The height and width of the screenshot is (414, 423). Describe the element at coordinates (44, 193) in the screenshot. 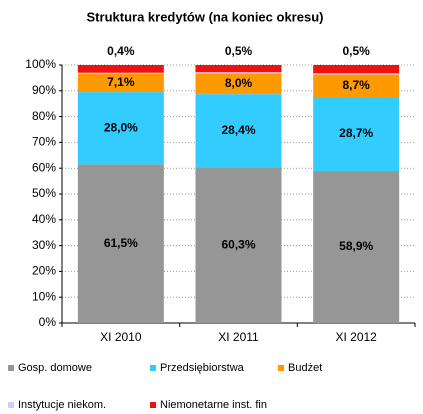

I see `y-tick-label: 50%` at that location.